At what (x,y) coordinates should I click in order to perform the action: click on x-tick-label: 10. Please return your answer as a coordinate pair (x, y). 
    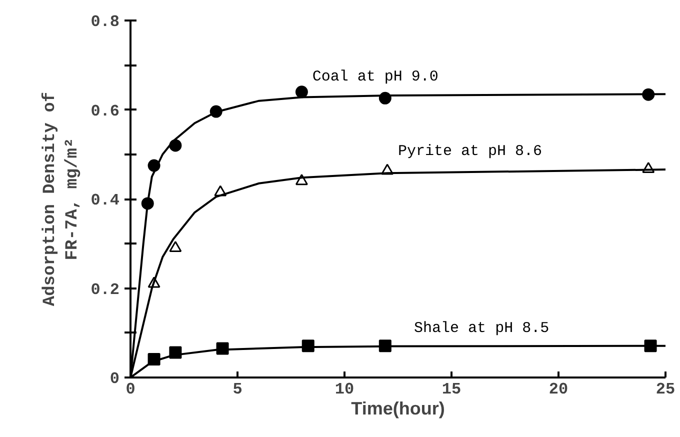
    Looking at the image, I should click on (344, 389).